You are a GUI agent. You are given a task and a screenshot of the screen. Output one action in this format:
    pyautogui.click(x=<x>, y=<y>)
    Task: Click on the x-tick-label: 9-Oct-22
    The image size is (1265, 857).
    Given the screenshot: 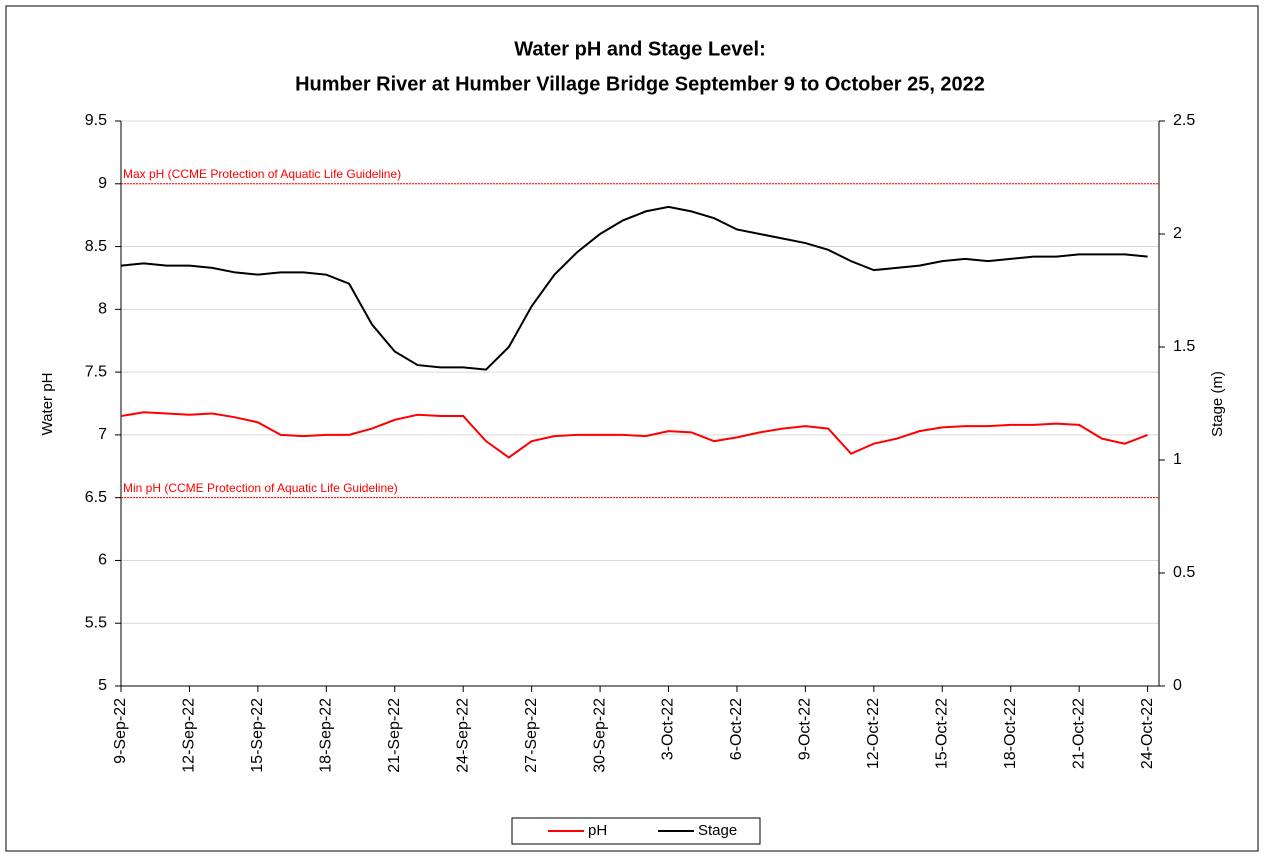 What is the action you would take?
    pyautogui.click(x=805, y=729)
    